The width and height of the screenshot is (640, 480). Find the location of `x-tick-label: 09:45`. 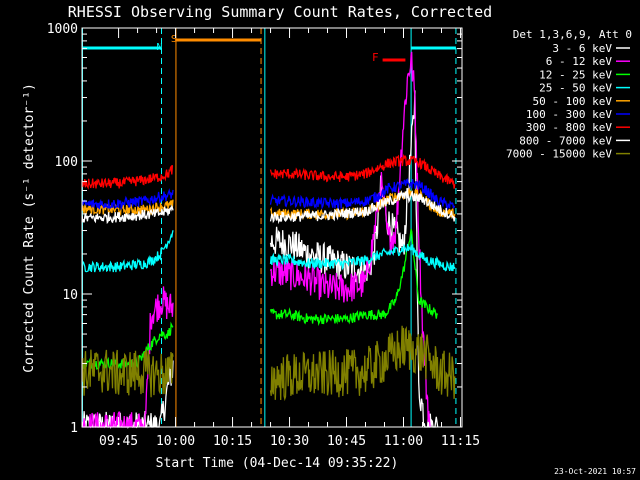

x-tick-label: 09:45 is located at coordinates (118, 441).